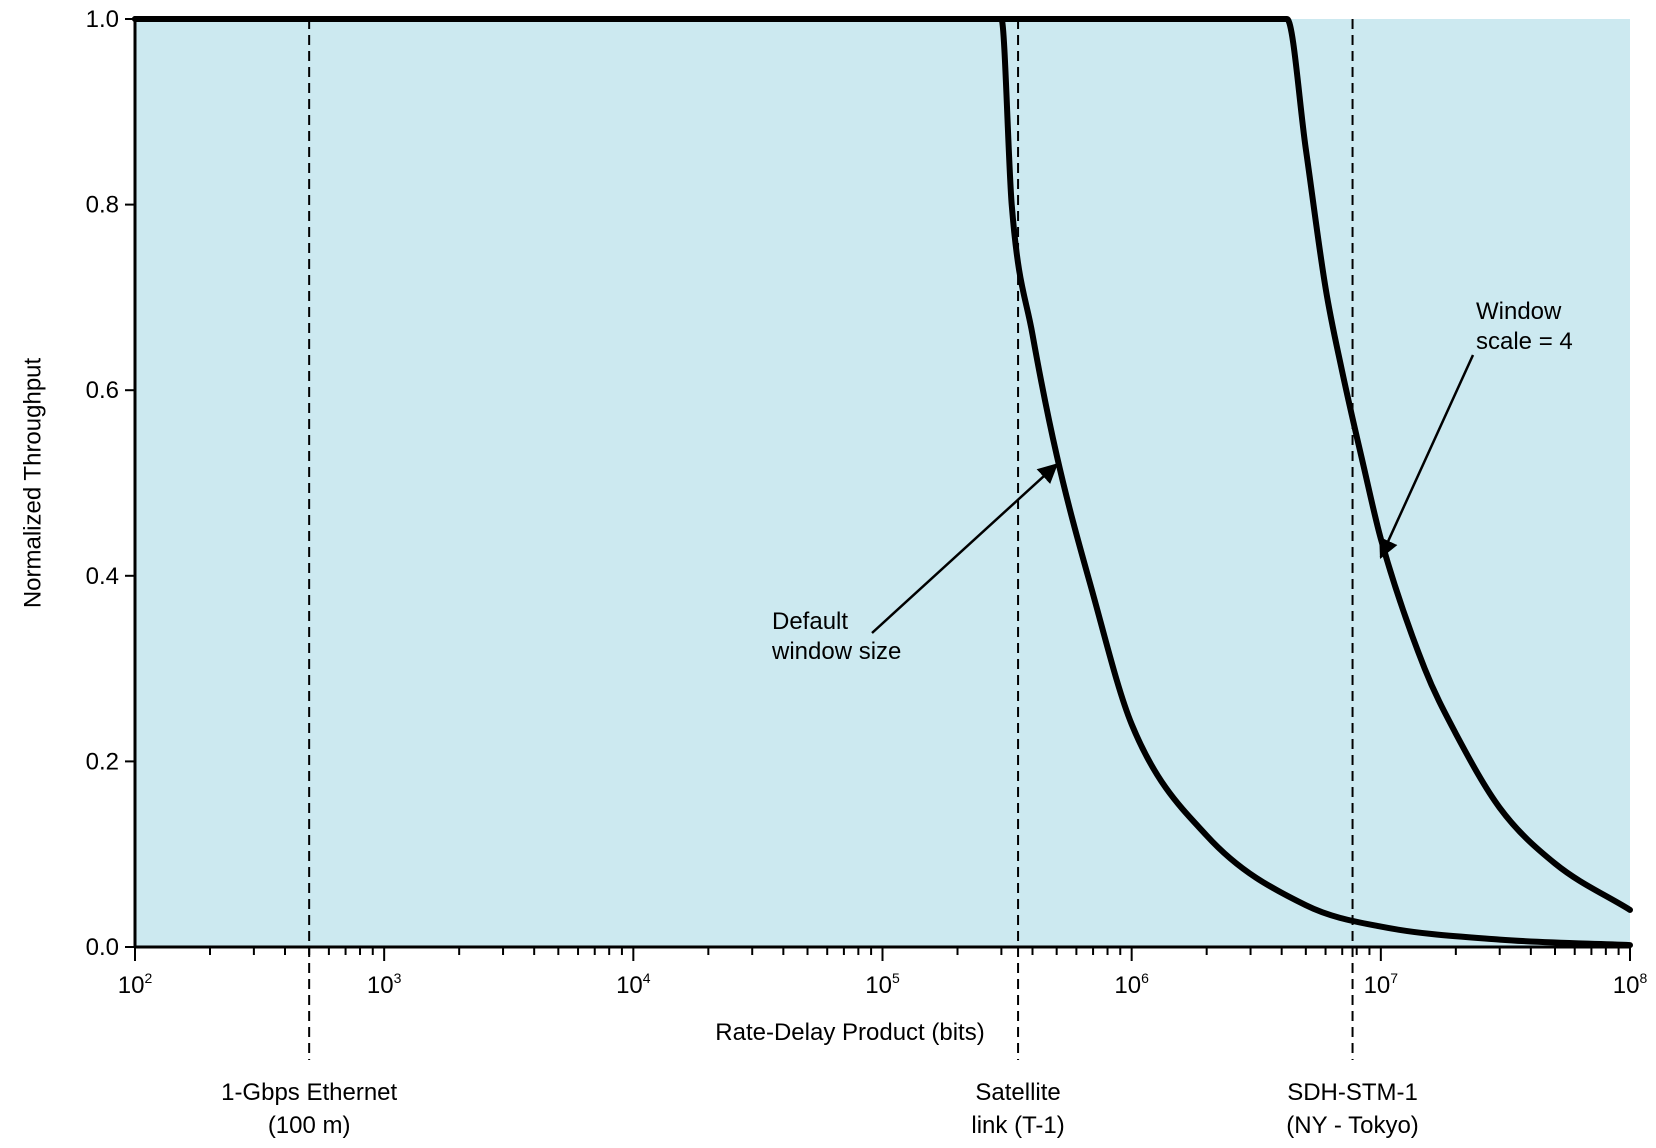  Describe the element at coordinates (1394, 978) in the screenshot. I see `x-tick-exponent: 7` at that location.